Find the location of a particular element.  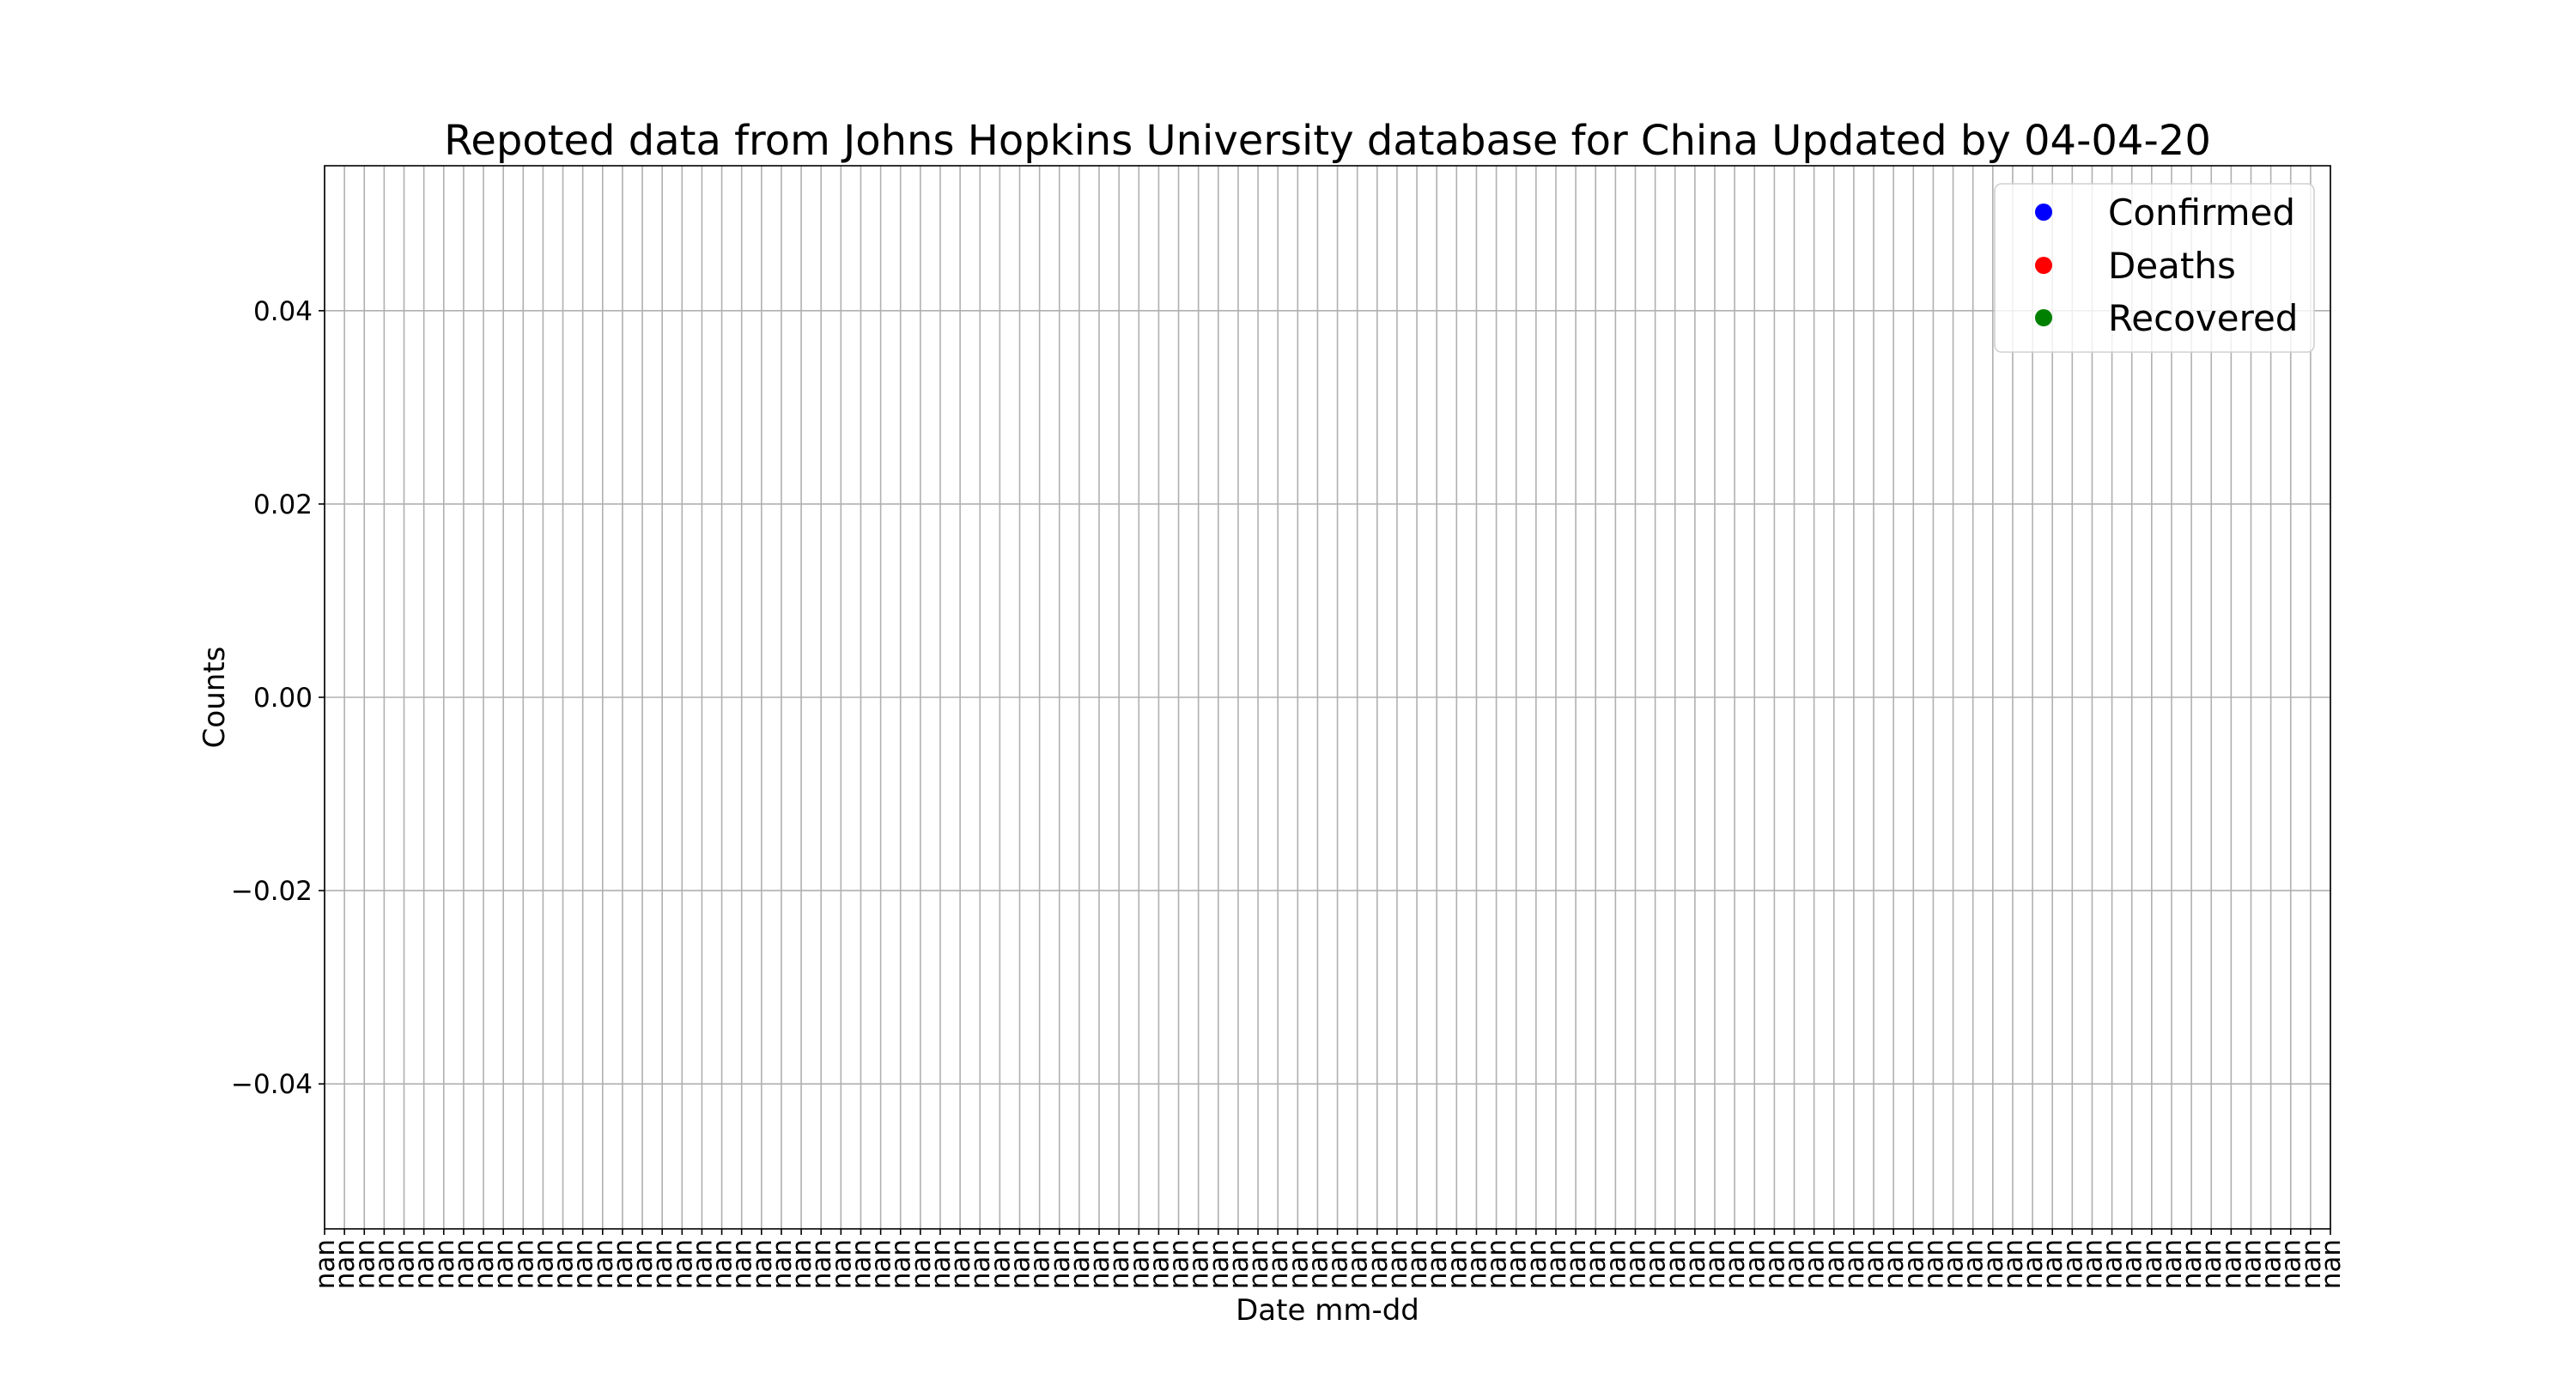

legend-marker-recovered is located at coordinates (2043, 317).